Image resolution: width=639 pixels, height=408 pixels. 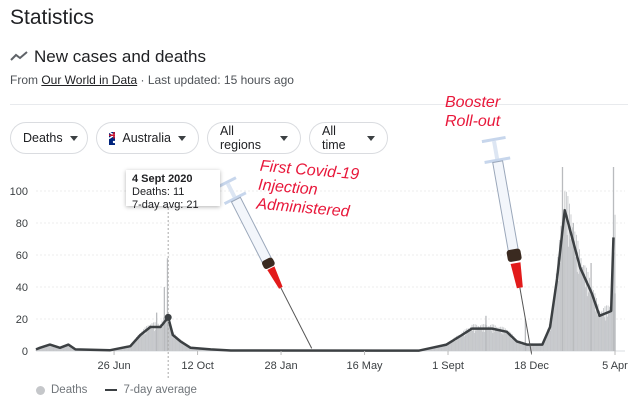 What do you see at coordinates (254, 138) in the screenshot?
I see `region-dropdown: All regions` at bounding box center [254, 138].